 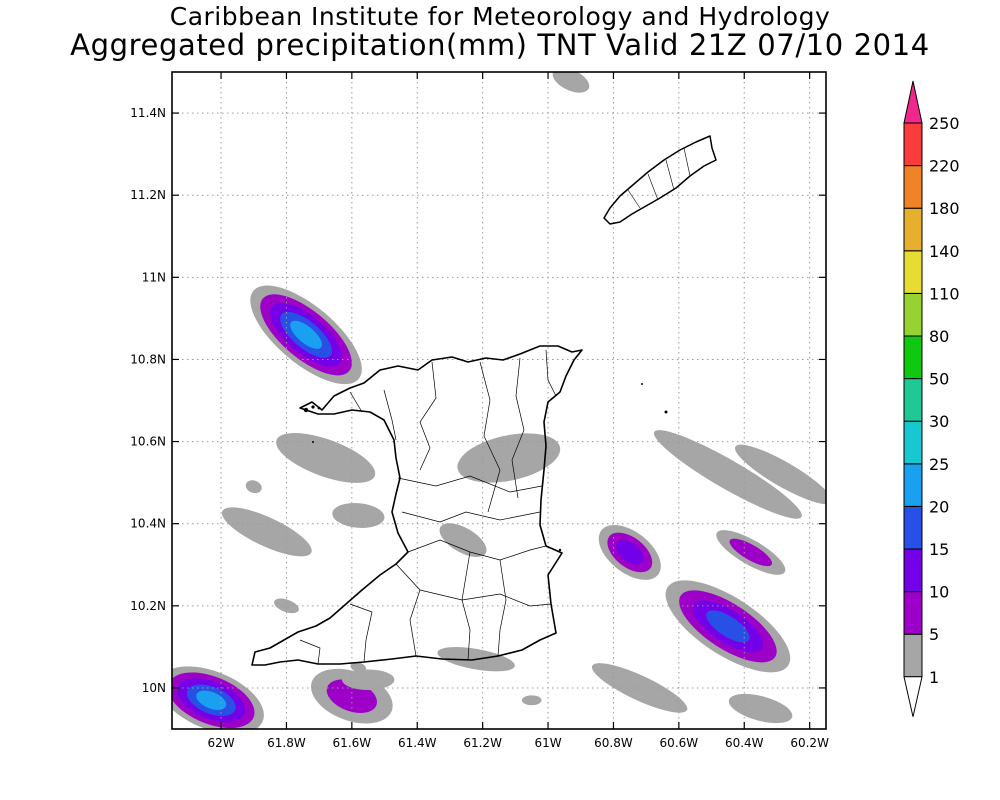 What do you see at coordinates (148, 195) in the screenshot?
I see `lat-tick-label: 11.2N` at bounding box center [148, 195].